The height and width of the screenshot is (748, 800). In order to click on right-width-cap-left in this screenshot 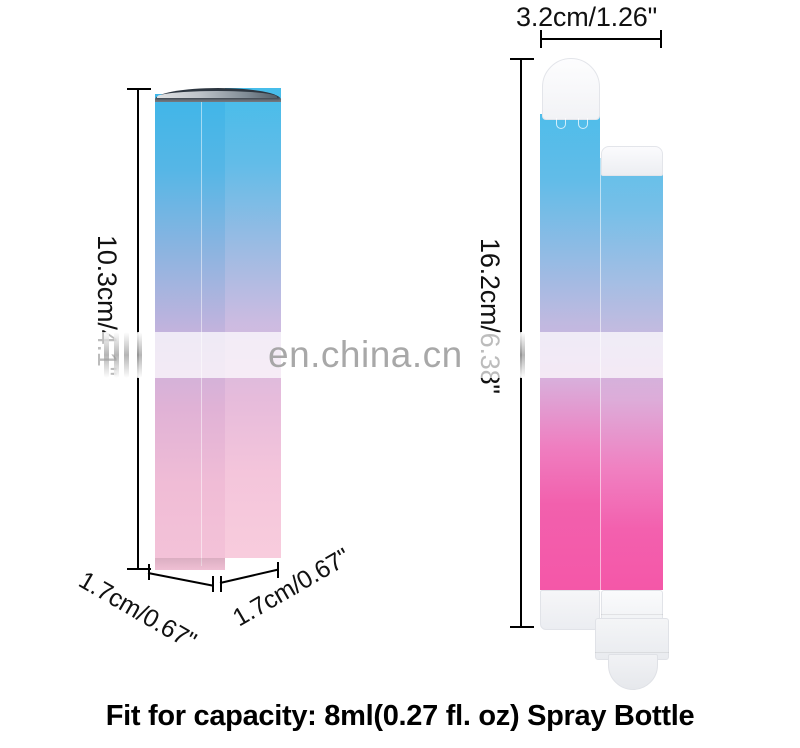, I will do `click(541, 39)`.